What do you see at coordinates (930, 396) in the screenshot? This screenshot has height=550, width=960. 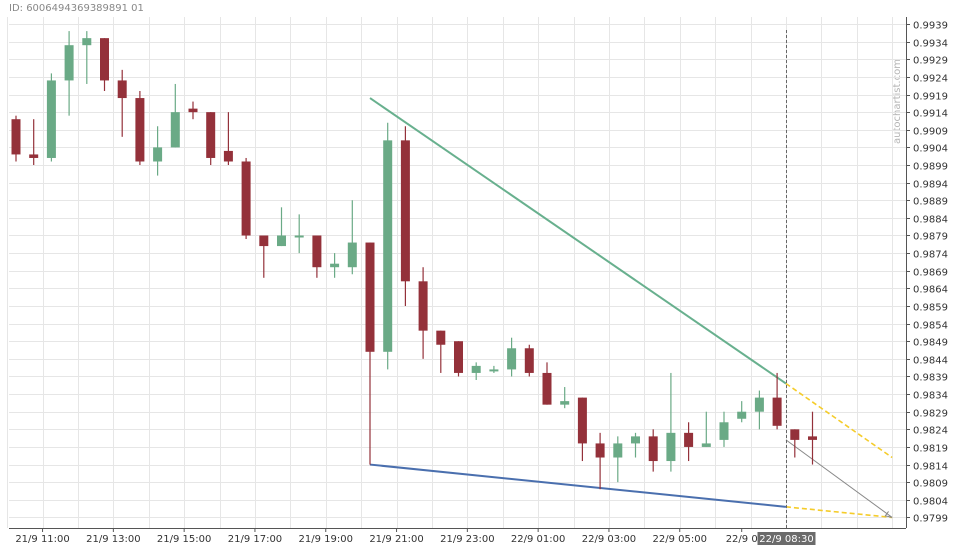 I see `y-tick-label: 0.9834` at bounding box center [930, 396].